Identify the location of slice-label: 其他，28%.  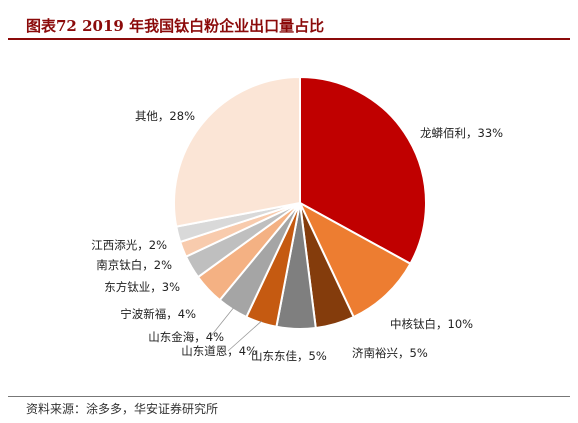
(165, 116).